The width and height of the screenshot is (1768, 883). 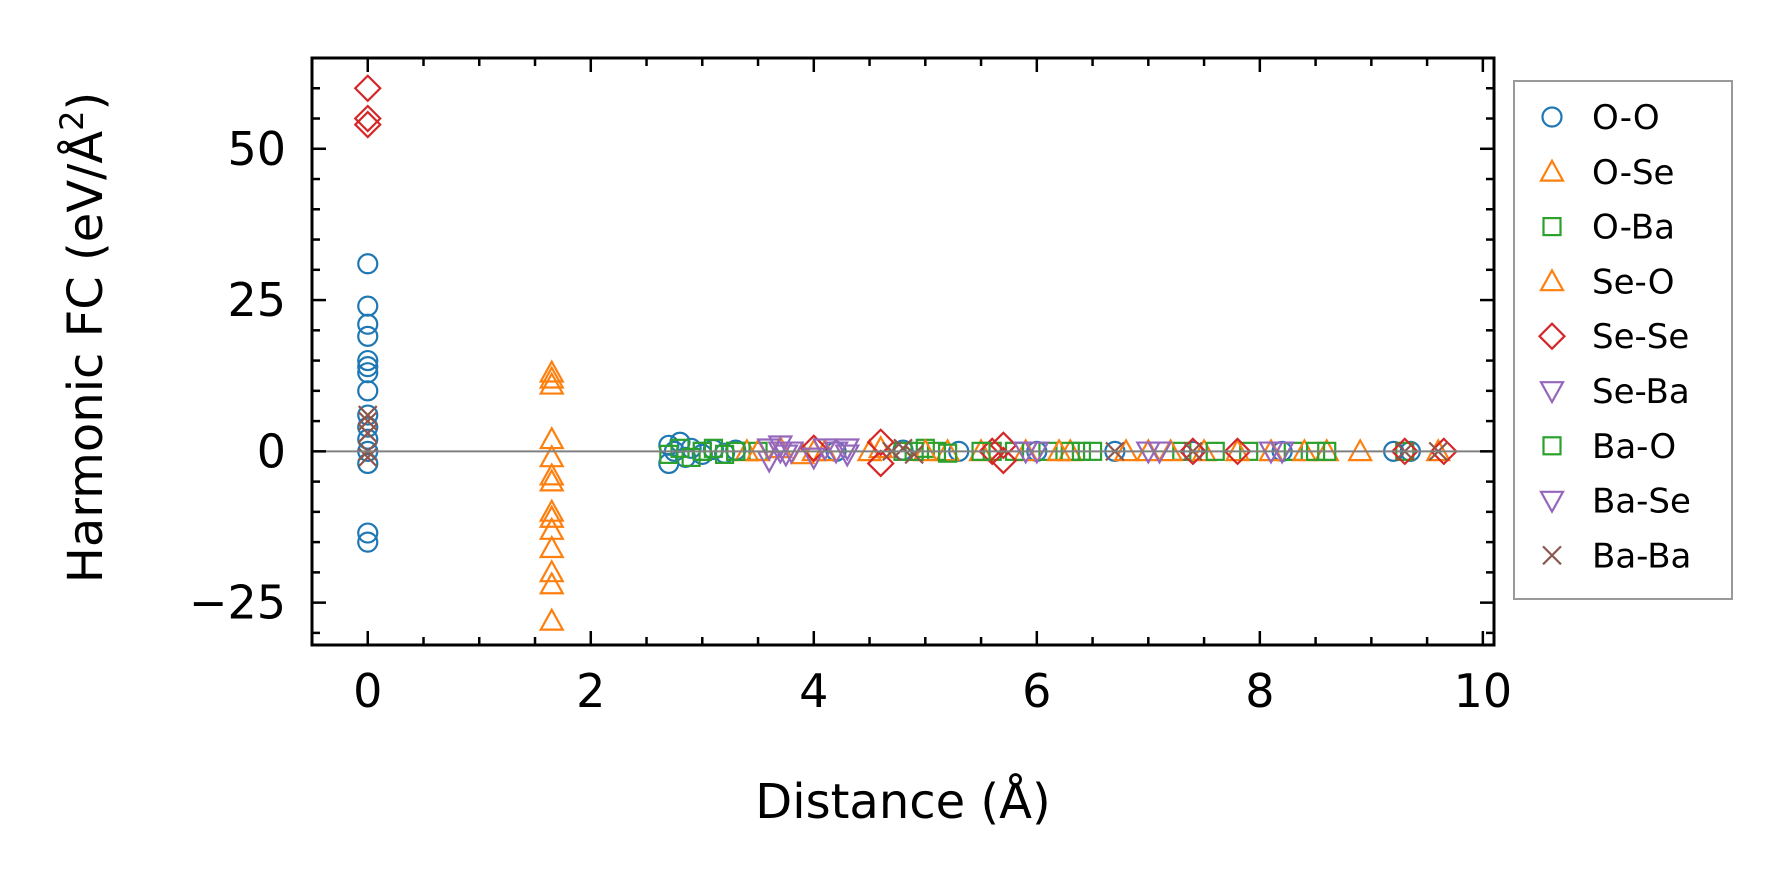 What do you see at coordinates (902, 801) in the screenshot?
I see `x-axis-label: Distance (Å)` at bounding box center [902, 801].